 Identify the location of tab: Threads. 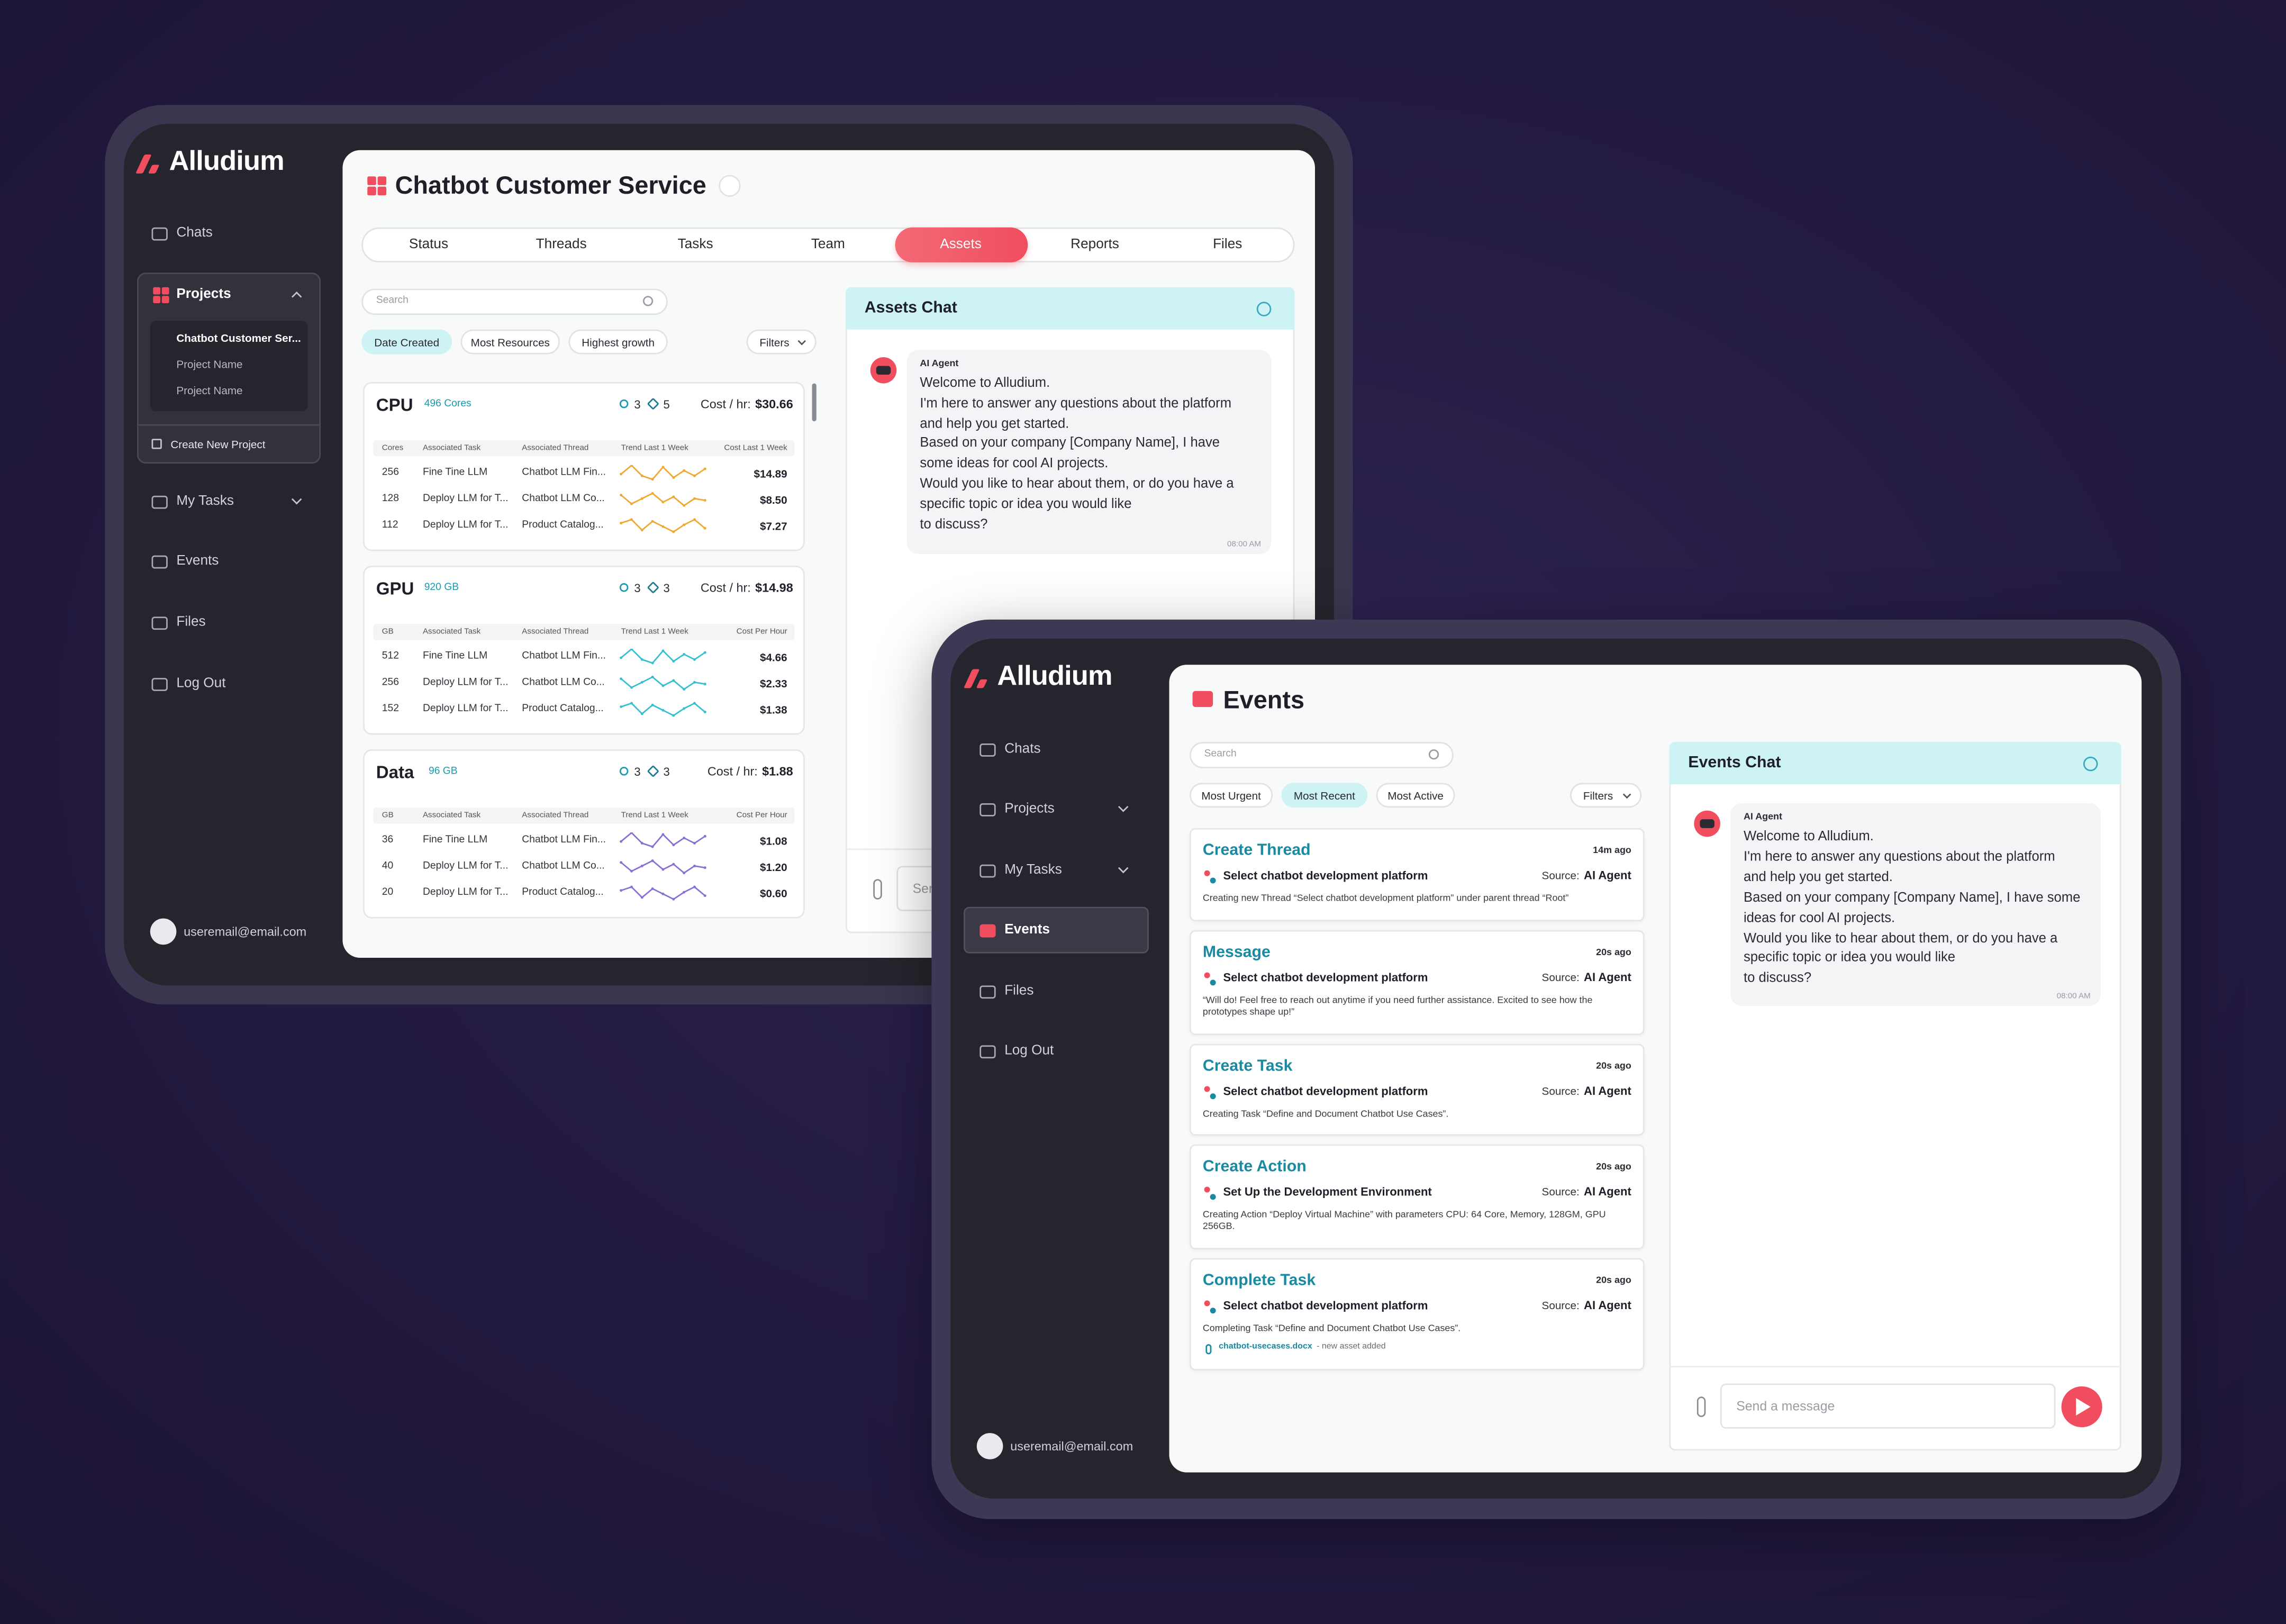
(561, 245).